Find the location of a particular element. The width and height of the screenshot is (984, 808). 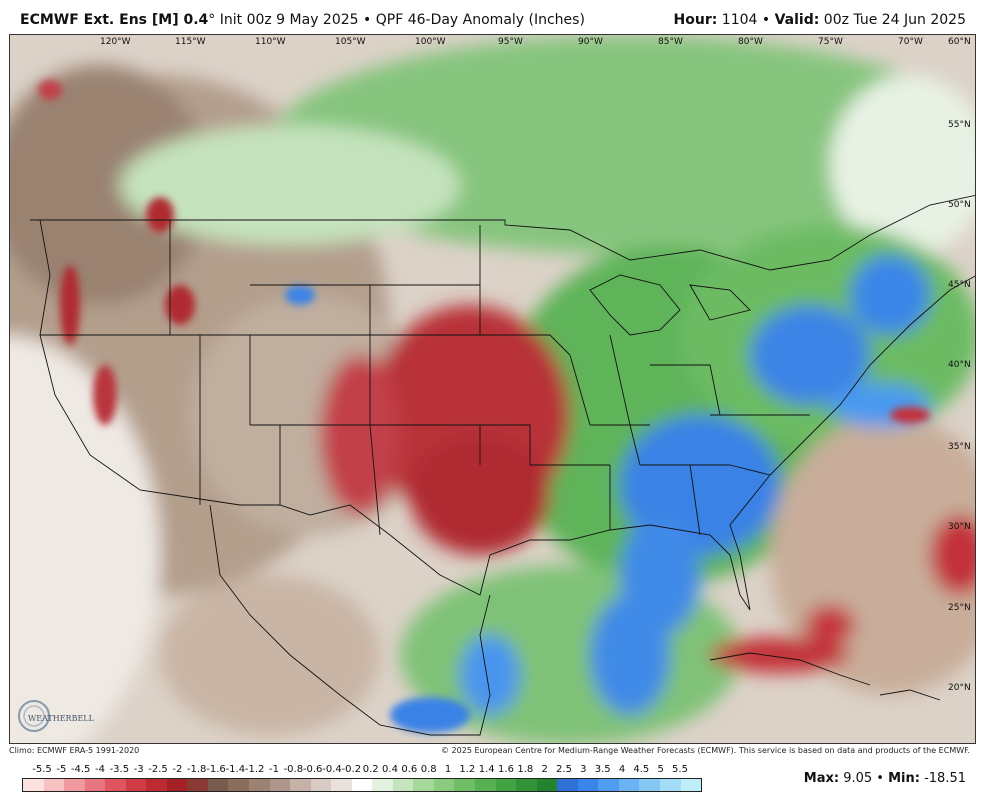

hour-value: 1104 is located at coordinates (739, 20).